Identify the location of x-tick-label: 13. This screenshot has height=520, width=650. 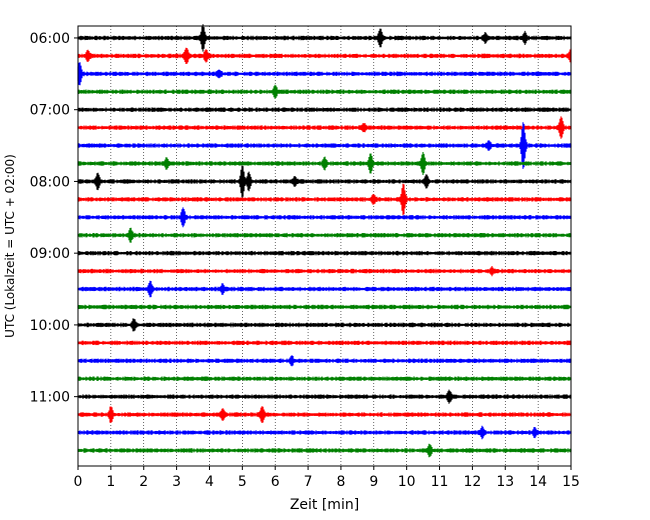
(505, 482).